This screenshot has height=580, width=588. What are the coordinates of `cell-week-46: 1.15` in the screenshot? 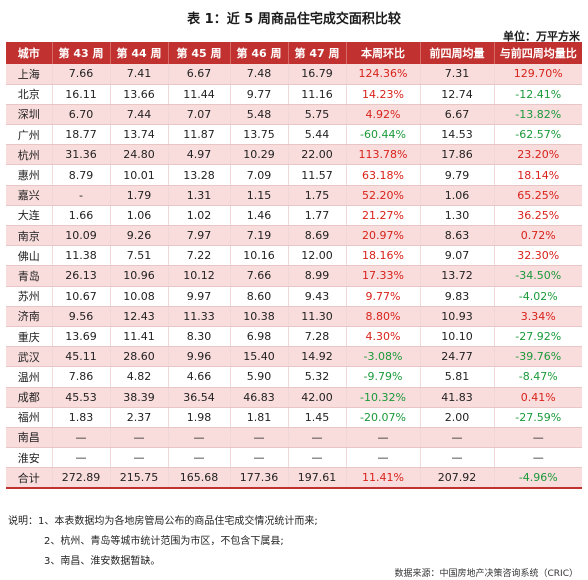 It's located at (259, 195).